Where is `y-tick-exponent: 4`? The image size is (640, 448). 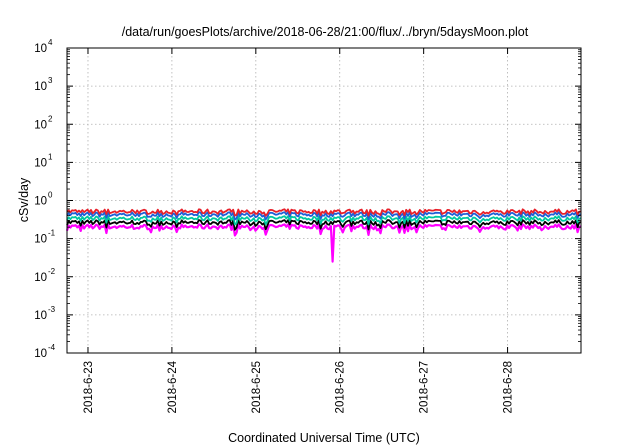
y-tick-exponent: 4 is located at coordinates (50, 42).